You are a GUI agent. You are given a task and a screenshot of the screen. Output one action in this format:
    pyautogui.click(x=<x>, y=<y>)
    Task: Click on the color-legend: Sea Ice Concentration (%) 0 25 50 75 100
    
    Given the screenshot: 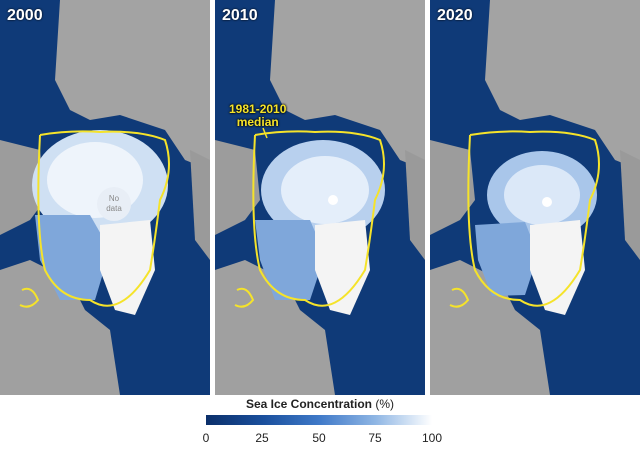 What is the action you would take?
    pyautogui.click(x=320, y=422)
    